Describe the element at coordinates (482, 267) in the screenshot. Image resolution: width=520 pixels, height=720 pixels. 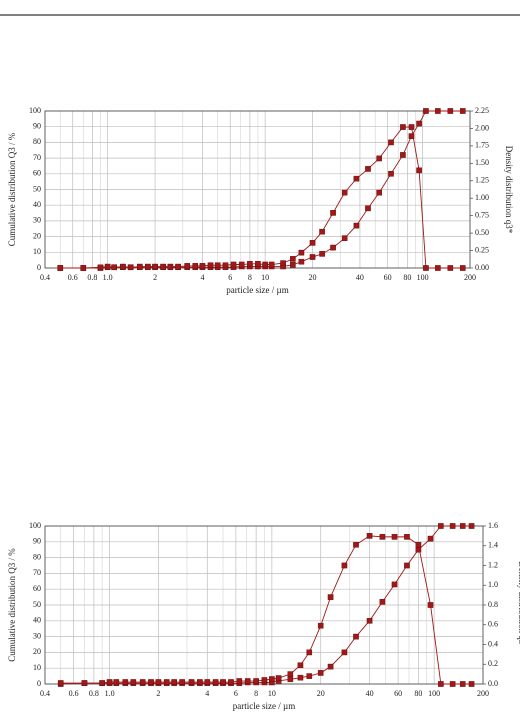
I see `y2-tick-label: 0.00` at that location.